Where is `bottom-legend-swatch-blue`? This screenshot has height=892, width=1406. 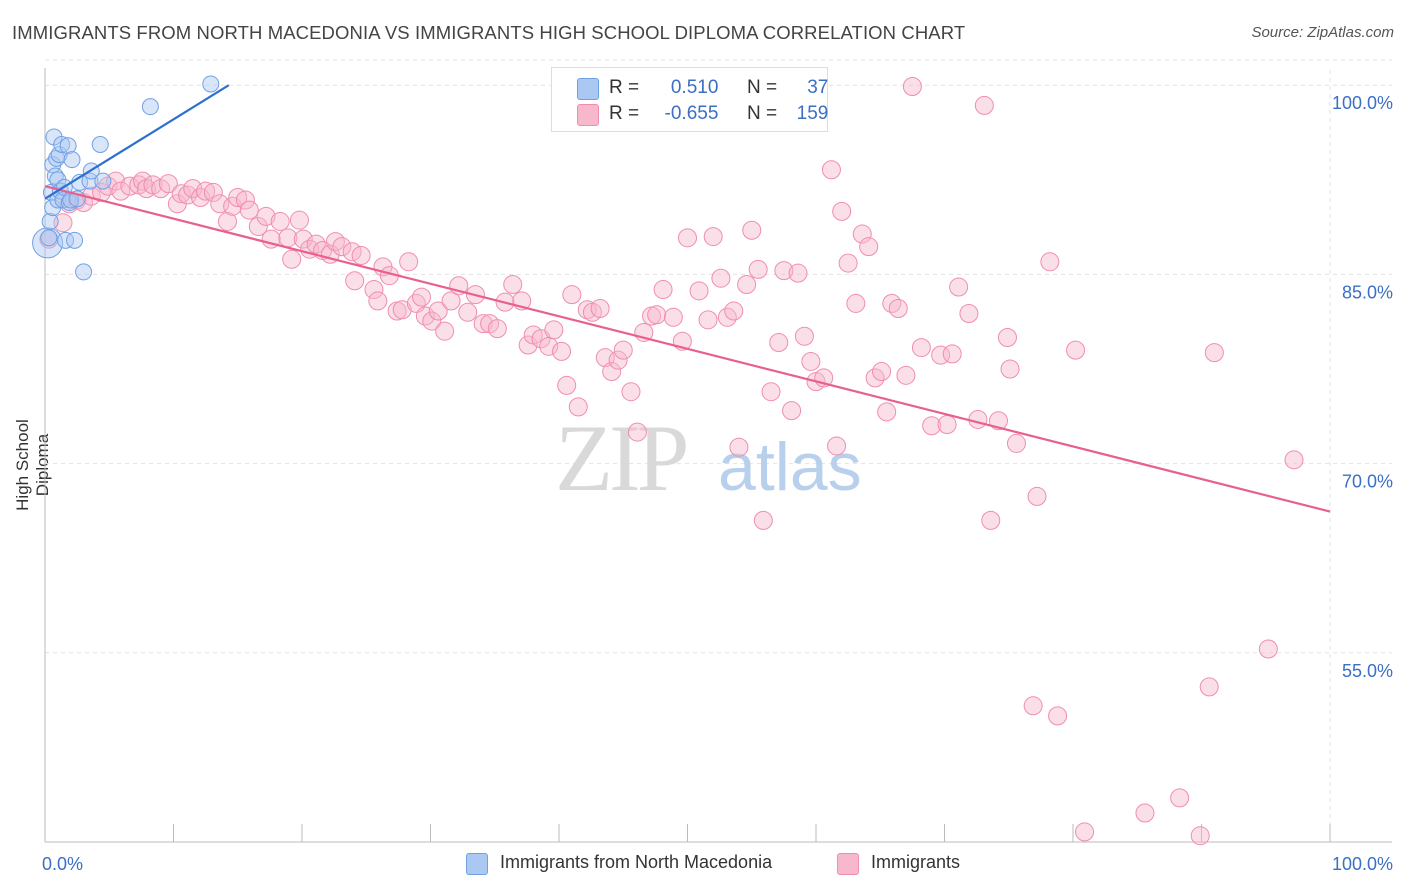 bottom-legend-swatch-blue is located at coordinates (477, 864).